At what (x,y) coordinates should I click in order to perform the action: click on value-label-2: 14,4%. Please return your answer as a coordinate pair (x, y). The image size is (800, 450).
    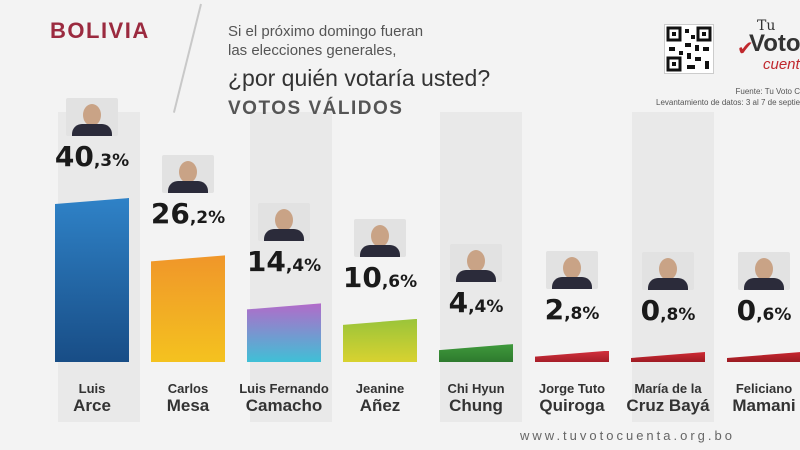
    Looking at the image, I should click on (284, 261).